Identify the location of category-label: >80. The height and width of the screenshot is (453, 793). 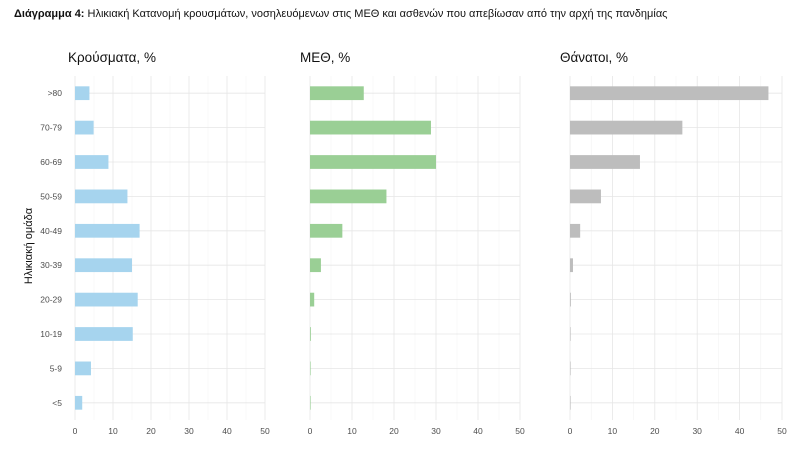
(55, 93).